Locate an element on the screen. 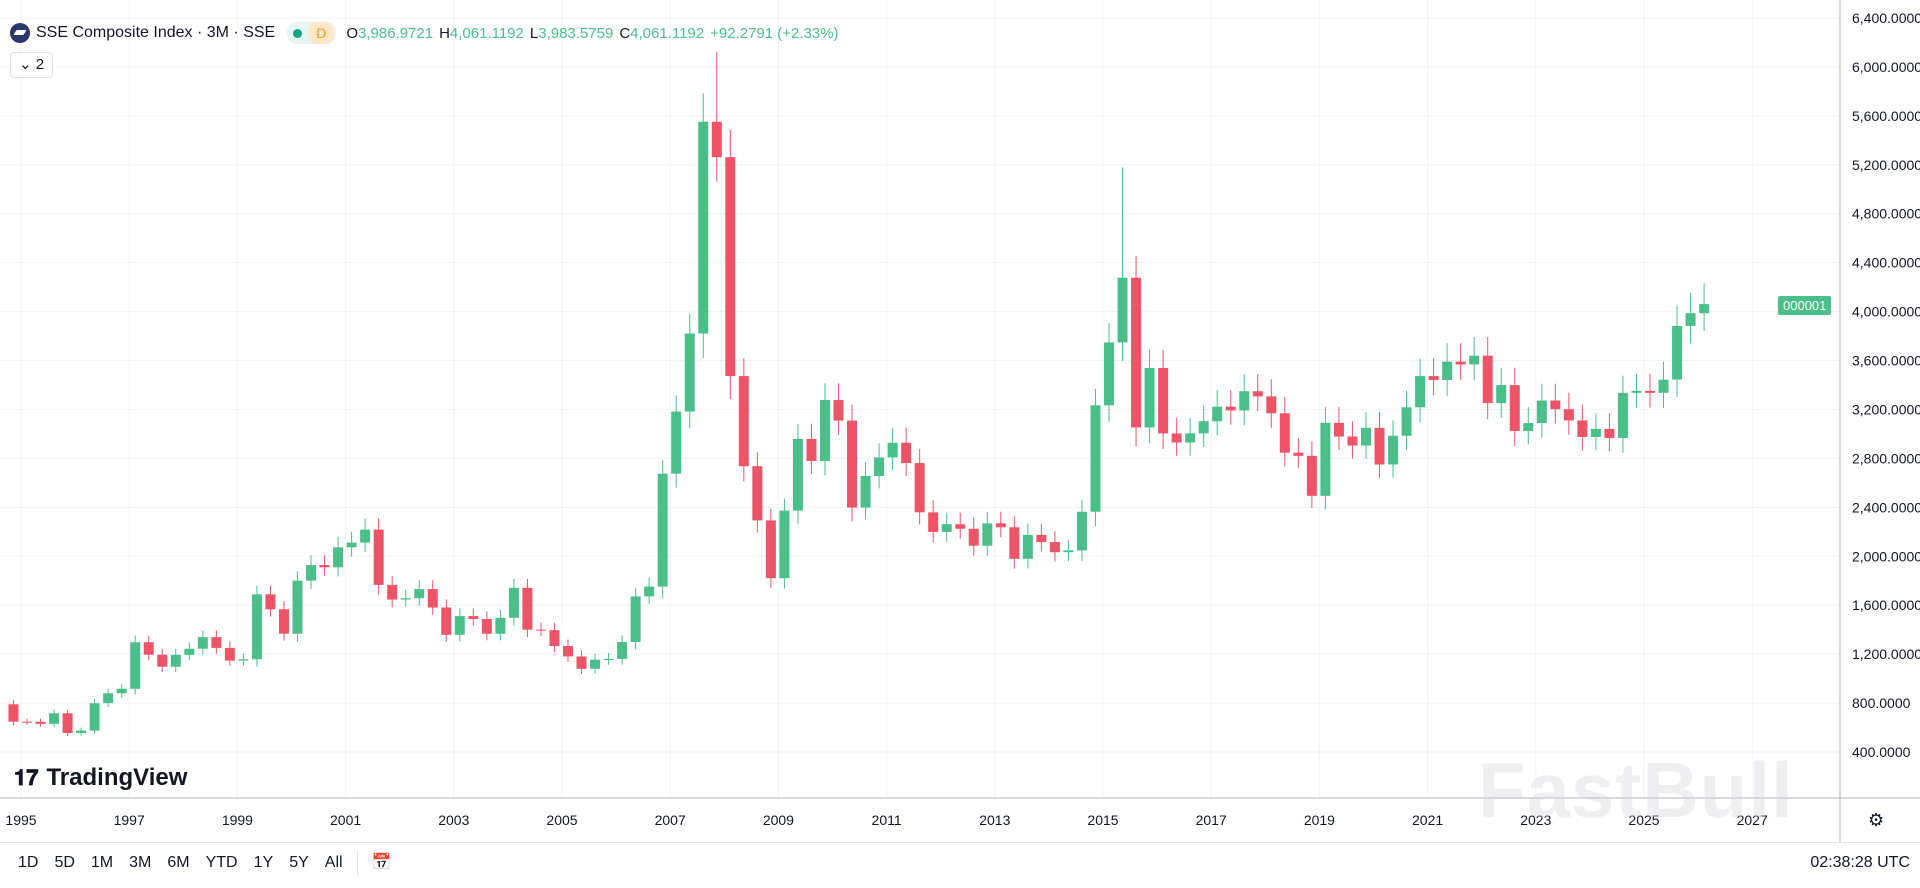 This screenshot has width=1920, height=888. x-tick-label: 2015 is located at coordinates (1102, 820).